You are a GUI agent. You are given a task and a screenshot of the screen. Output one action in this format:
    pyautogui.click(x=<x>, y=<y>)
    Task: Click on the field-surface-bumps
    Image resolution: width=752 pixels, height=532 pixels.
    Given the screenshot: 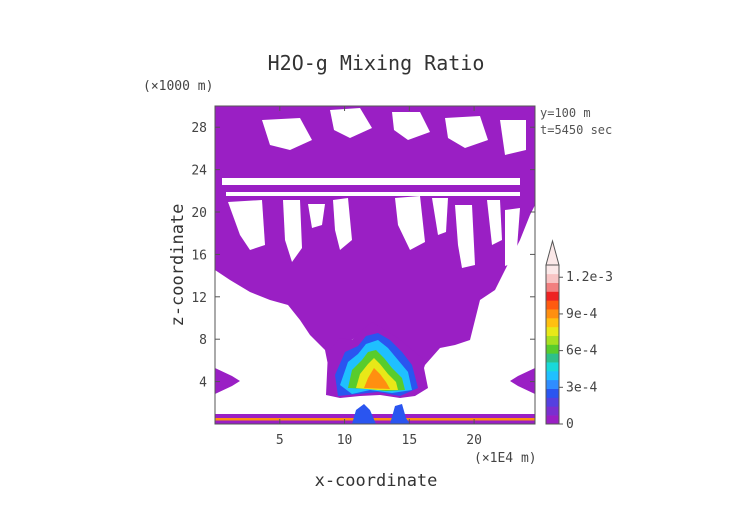 What is the action you would take?
    pyautogui.click(x=381, y=414)
    